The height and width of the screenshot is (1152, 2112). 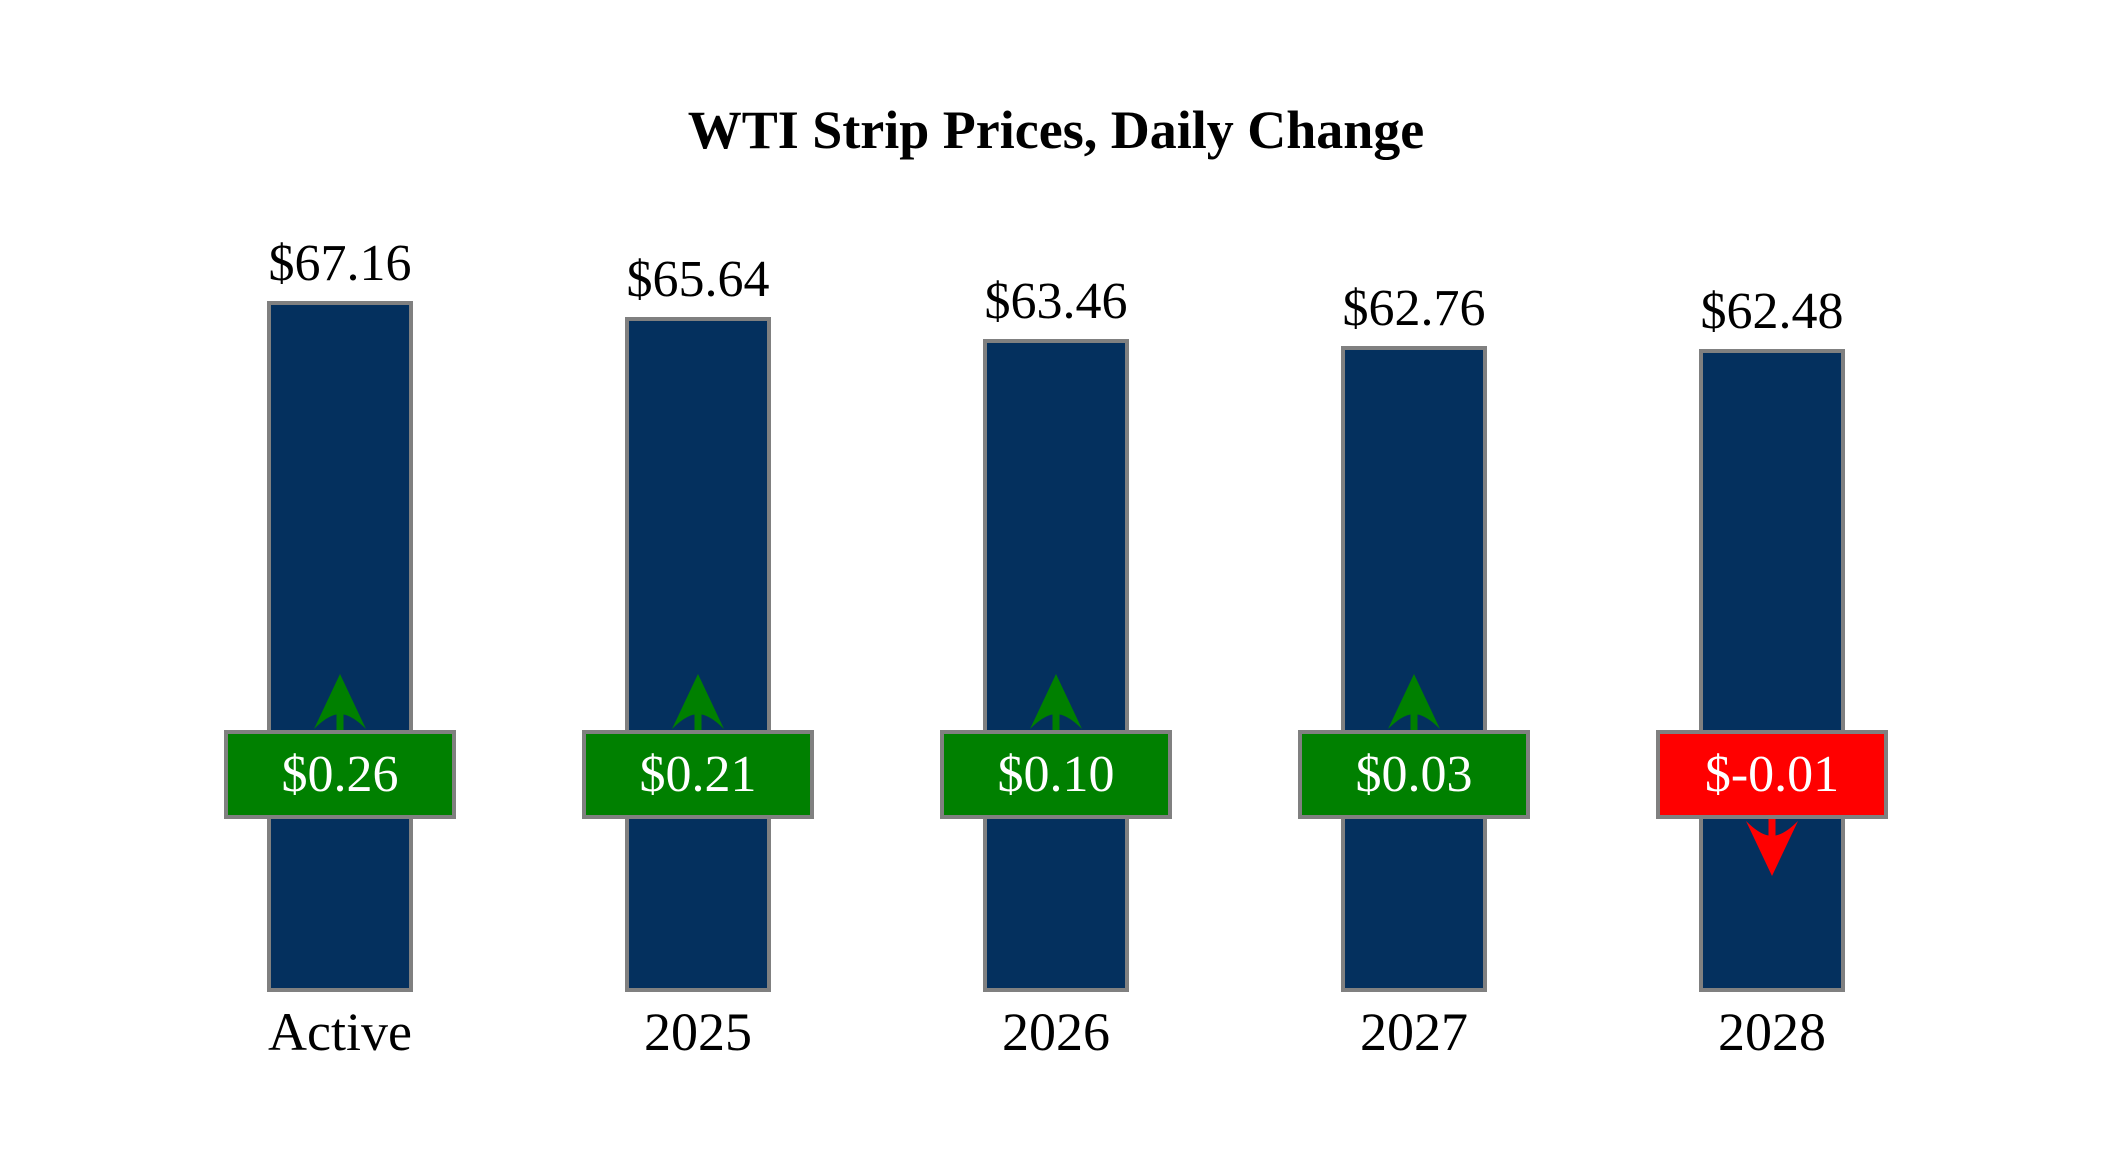 I want to click on change-badge: $0.26, so click(x=340, y=774).